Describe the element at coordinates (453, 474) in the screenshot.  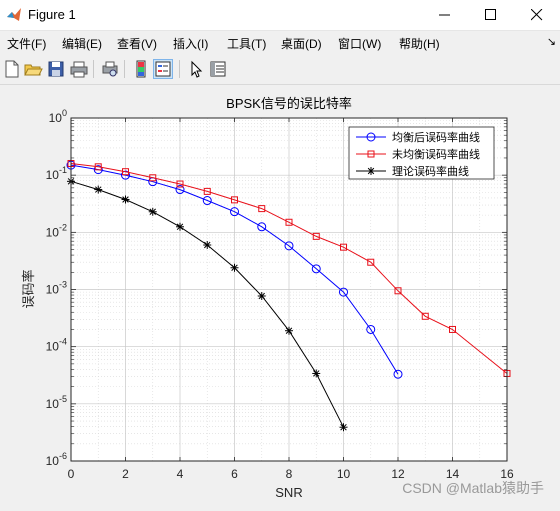
I see `x-tick-label: 14` at that location.